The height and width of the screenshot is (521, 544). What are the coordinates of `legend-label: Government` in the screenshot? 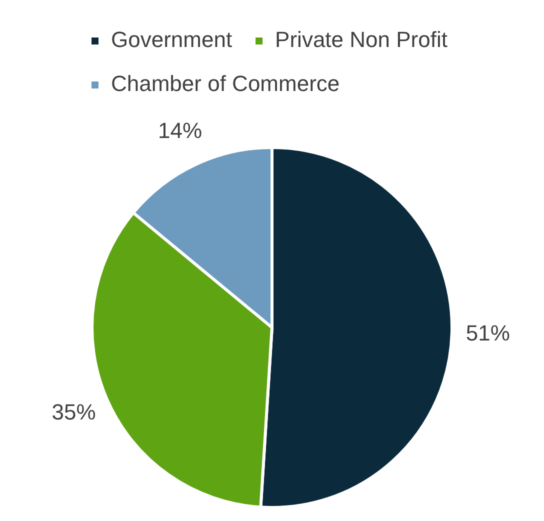 It's located at (171, 39).